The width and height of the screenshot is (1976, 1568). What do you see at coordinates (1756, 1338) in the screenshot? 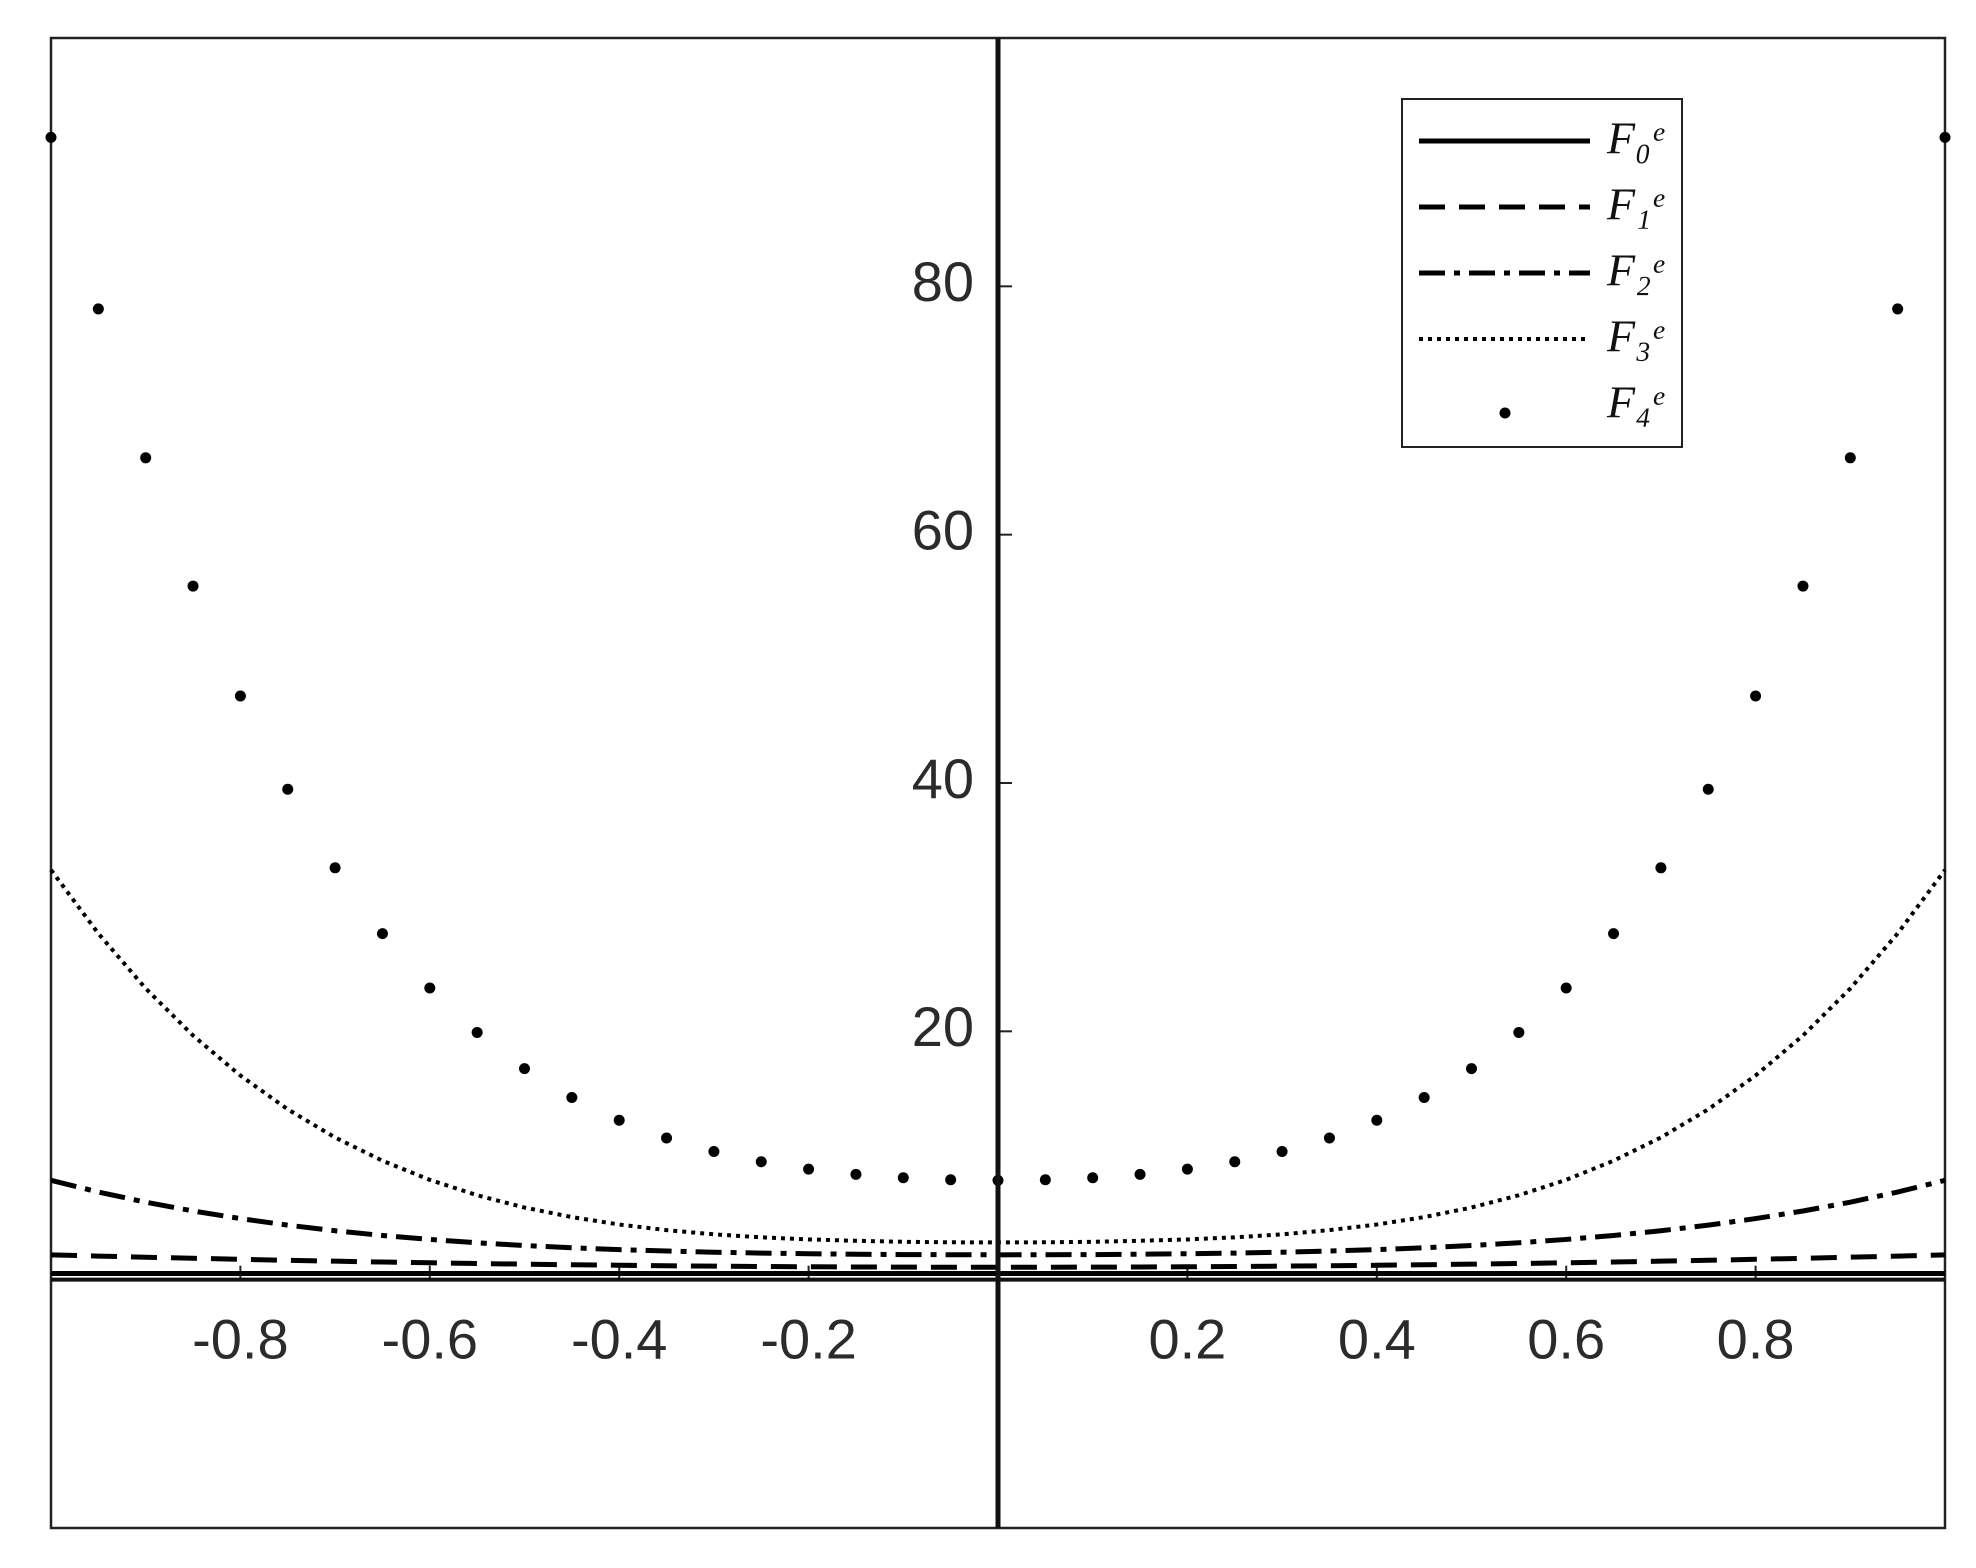
I see `x-tick-label: 0.8` at bounding box center [1756, 1338].